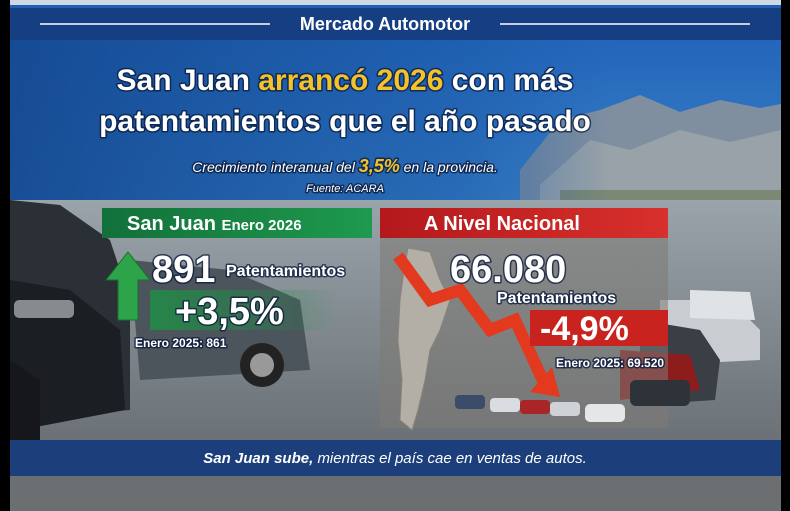 The height and width of the screenshot is (511, 790). What do you see at coordinates (379, 166) in the screenshot?
I see `subtitle-highlight: 3,5%` at bounding box center [379, 166].